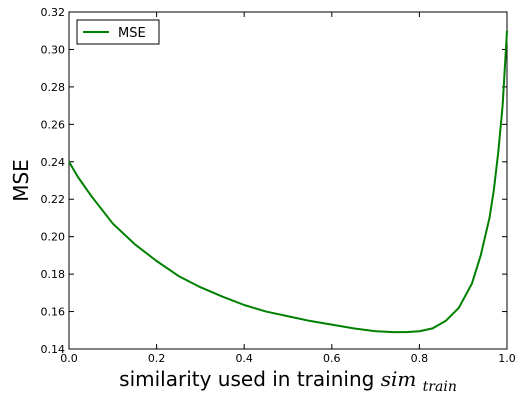 Image resolution: width=526 pixels, height=396 pixels. I want to click on y-tick-label: 0.32, so click(53, 12).